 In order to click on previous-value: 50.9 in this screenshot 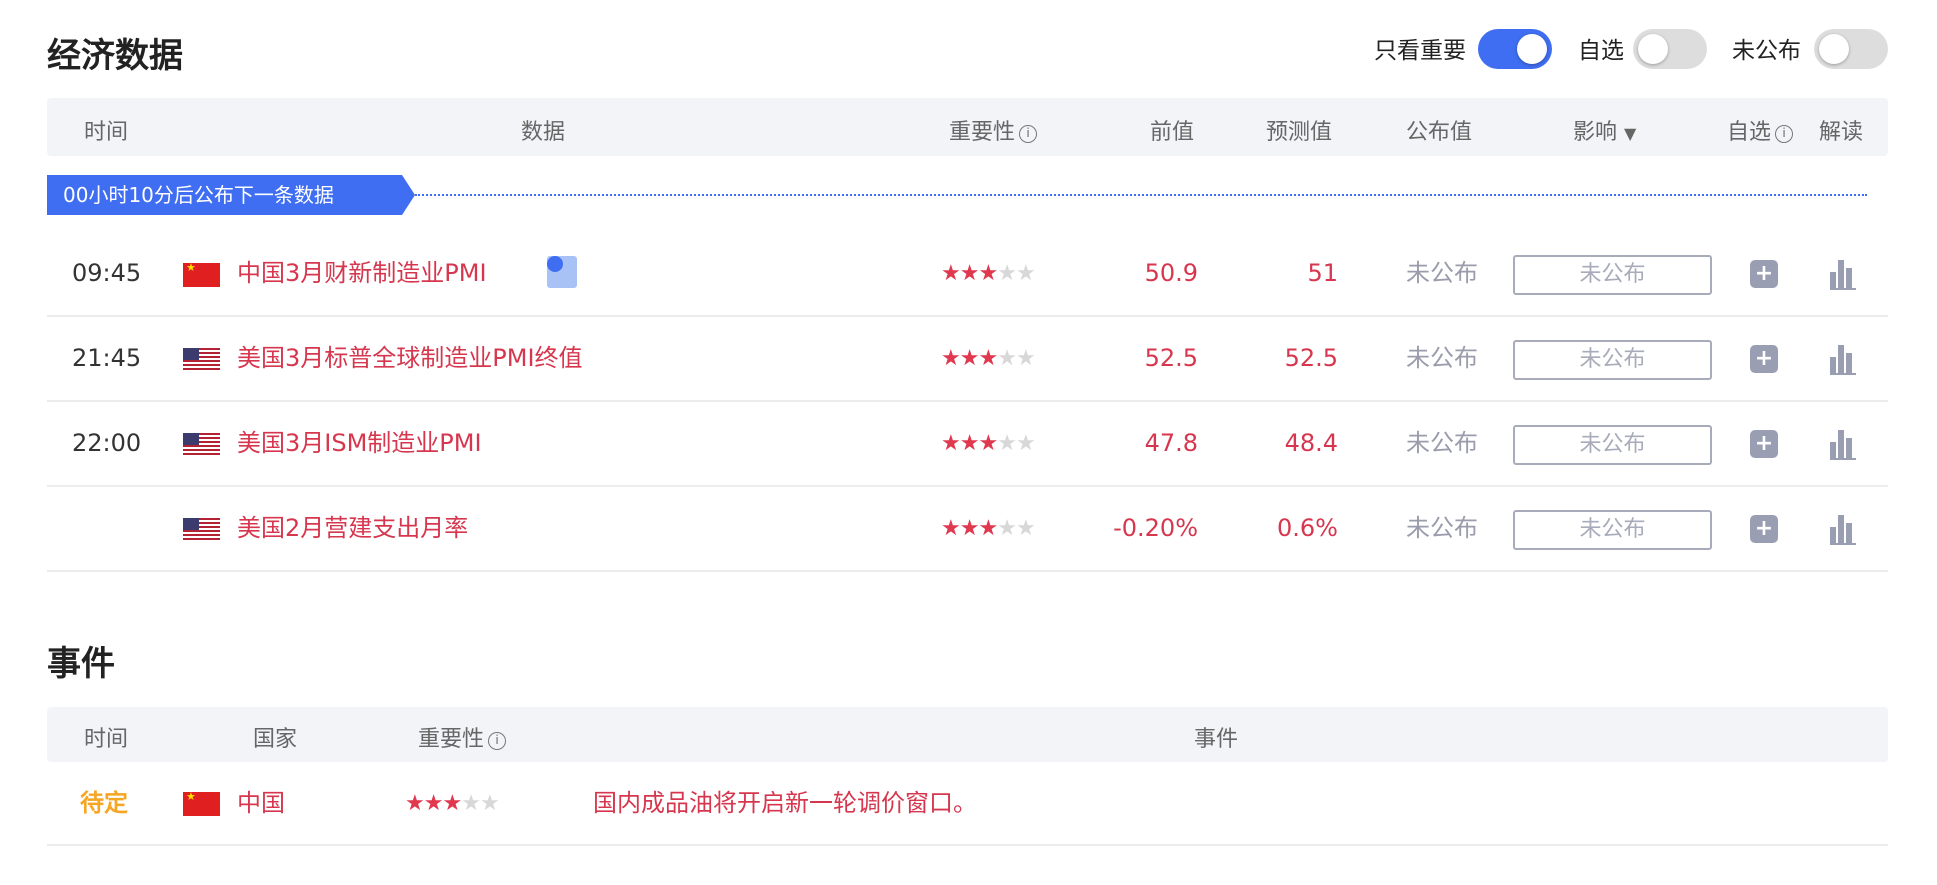, I will do `click(1171, 273)`.